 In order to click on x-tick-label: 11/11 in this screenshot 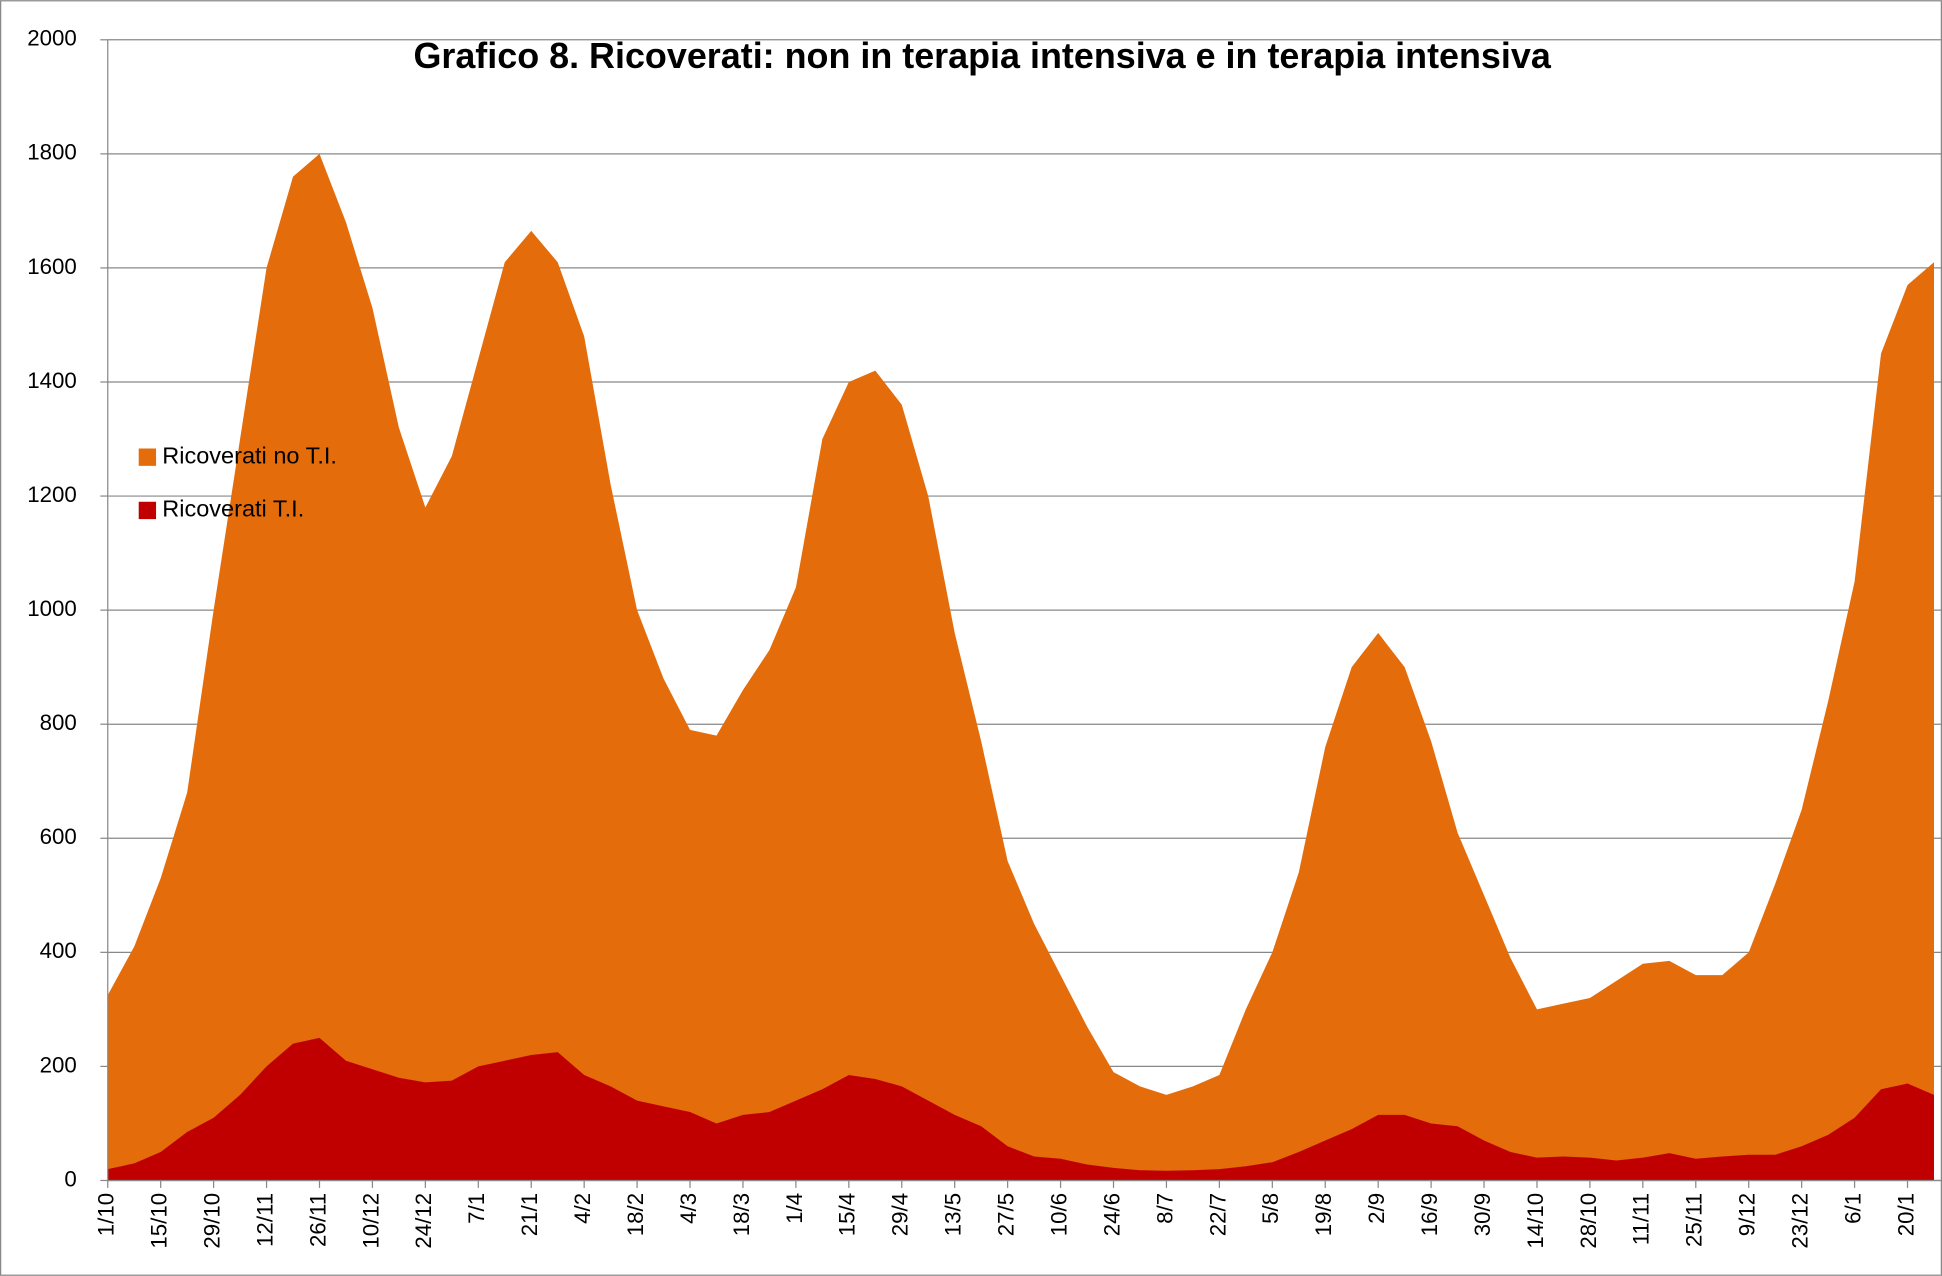, I will do `click(1641, 1219)`.